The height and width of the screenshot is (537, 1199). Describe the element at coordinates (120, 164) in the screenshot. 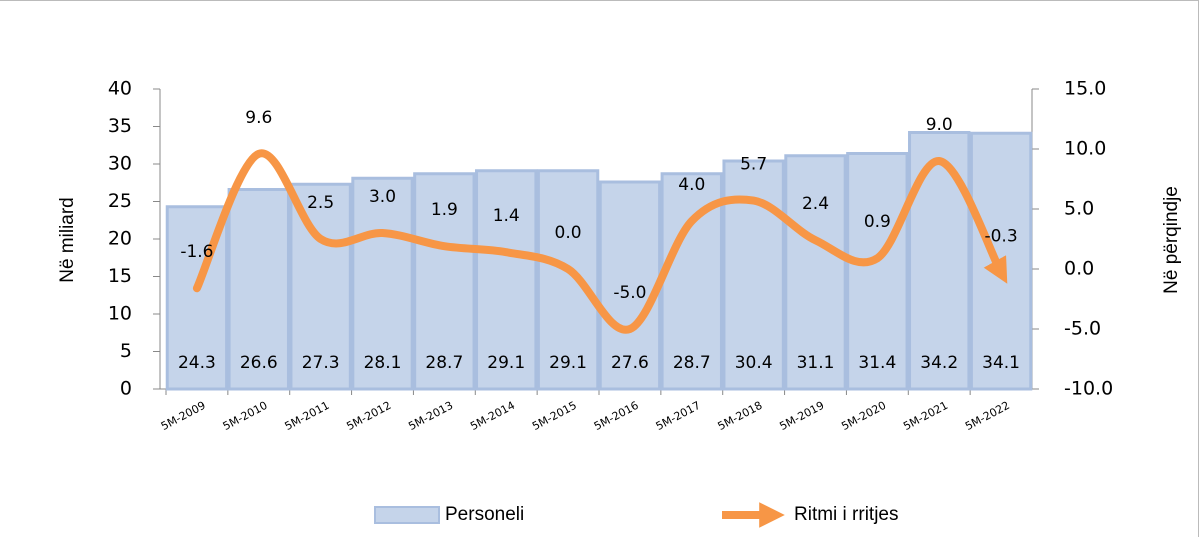

I see `y-tick-label: 30` at that location.